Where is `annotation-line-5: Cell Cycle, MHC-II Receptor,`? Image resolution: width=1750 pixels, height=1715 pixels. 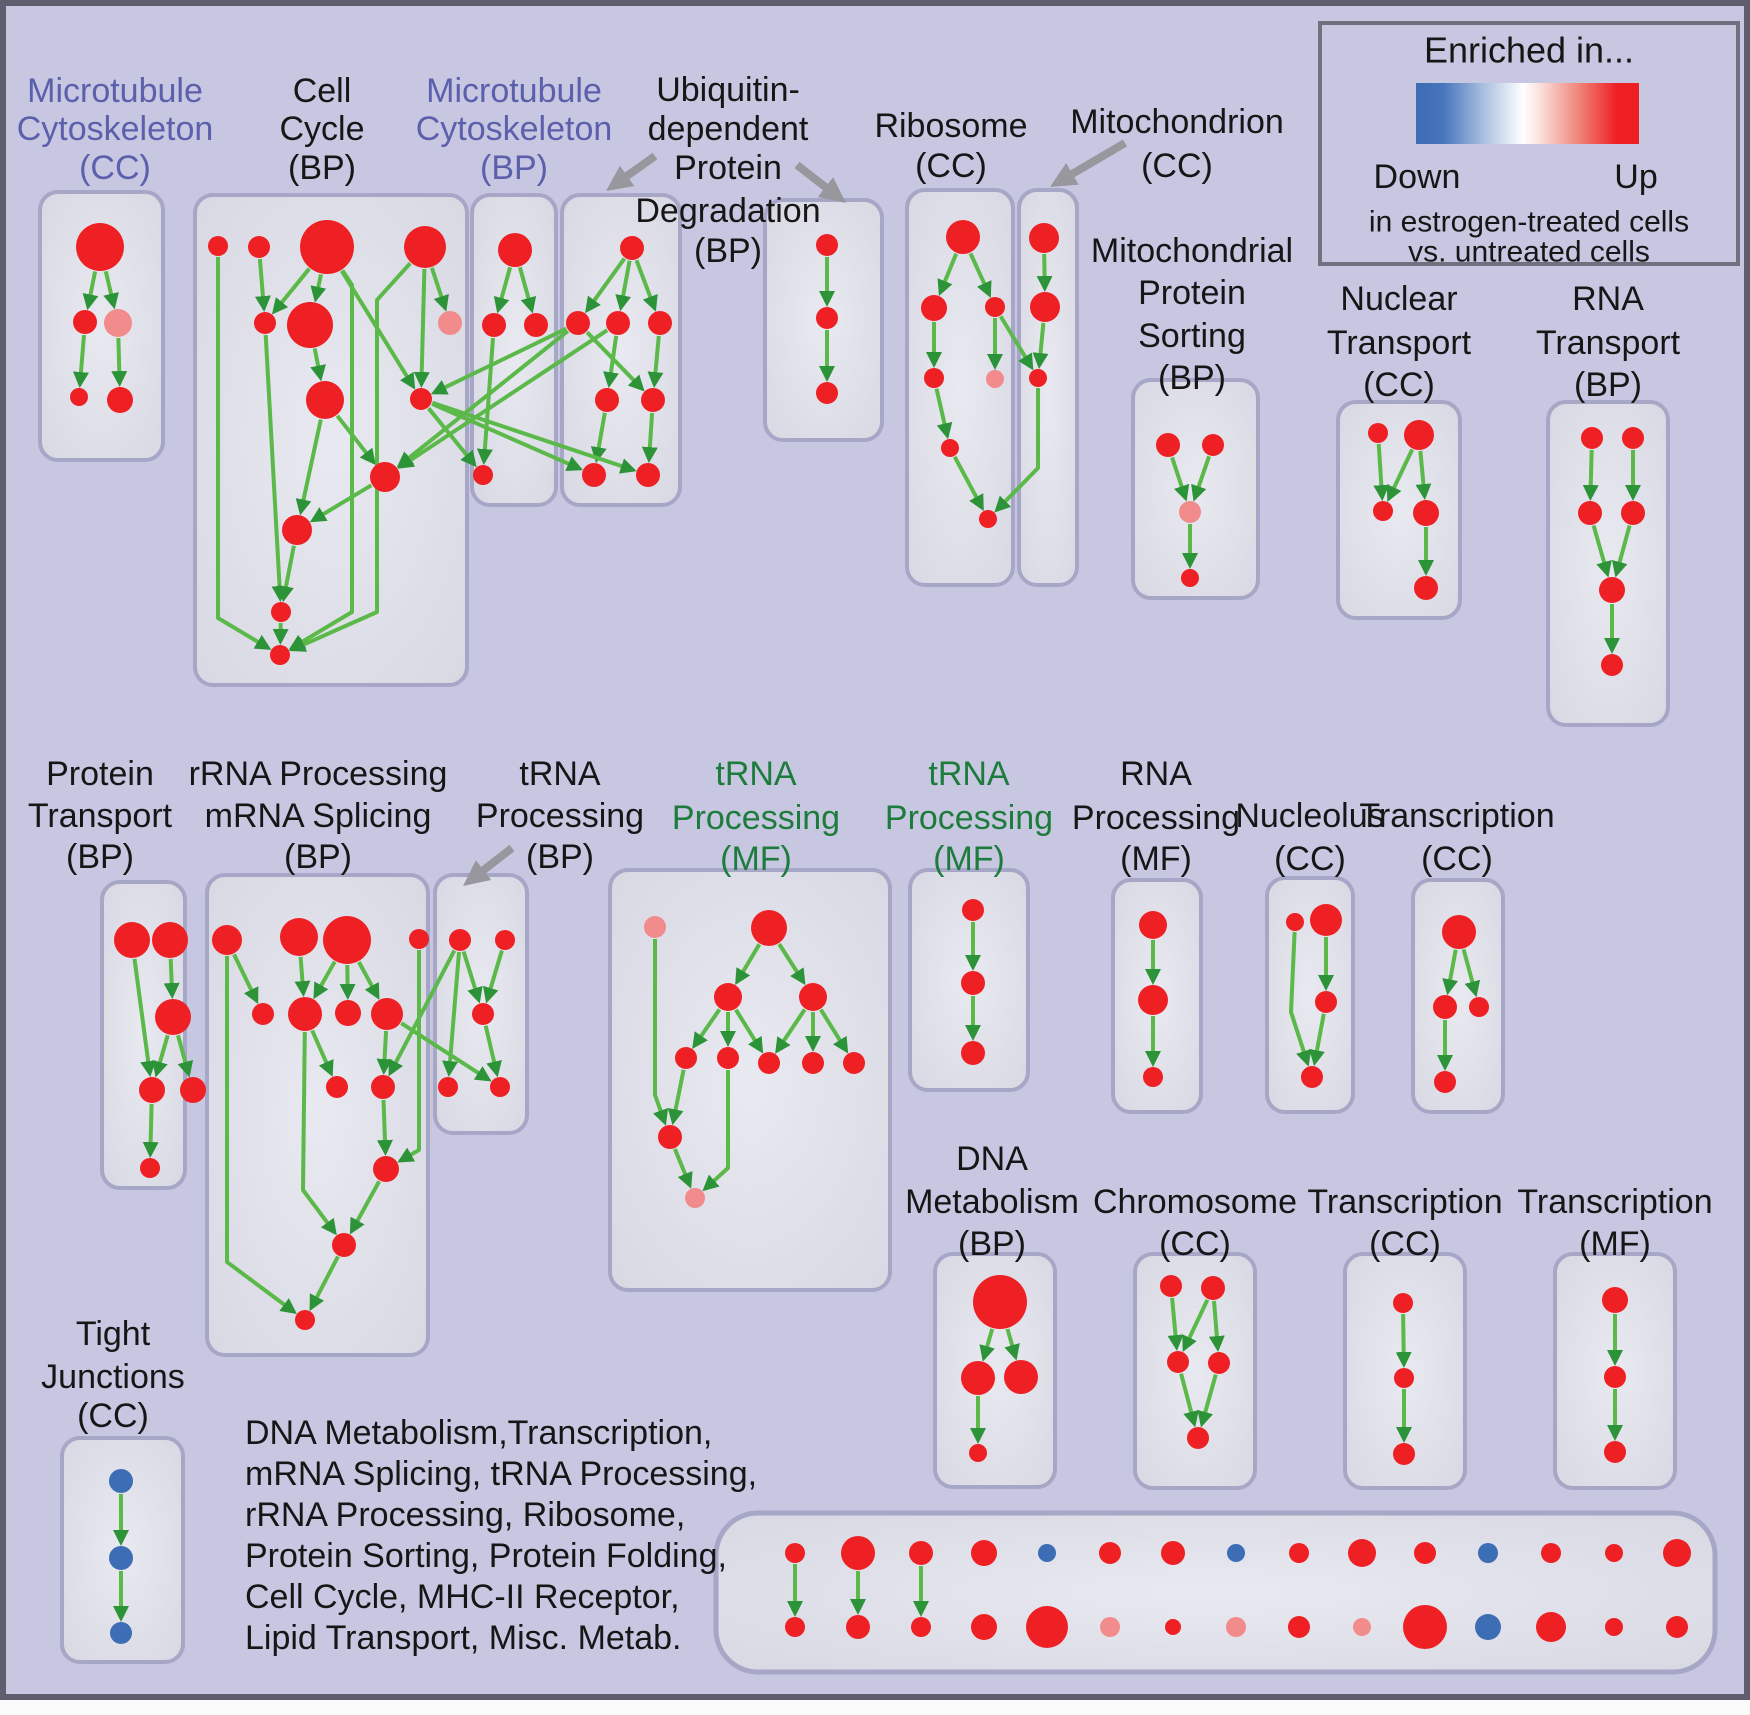 annotation-line-5: Cell Cycle, MHC-II Receptor, is located at coordinates (462, 1597).